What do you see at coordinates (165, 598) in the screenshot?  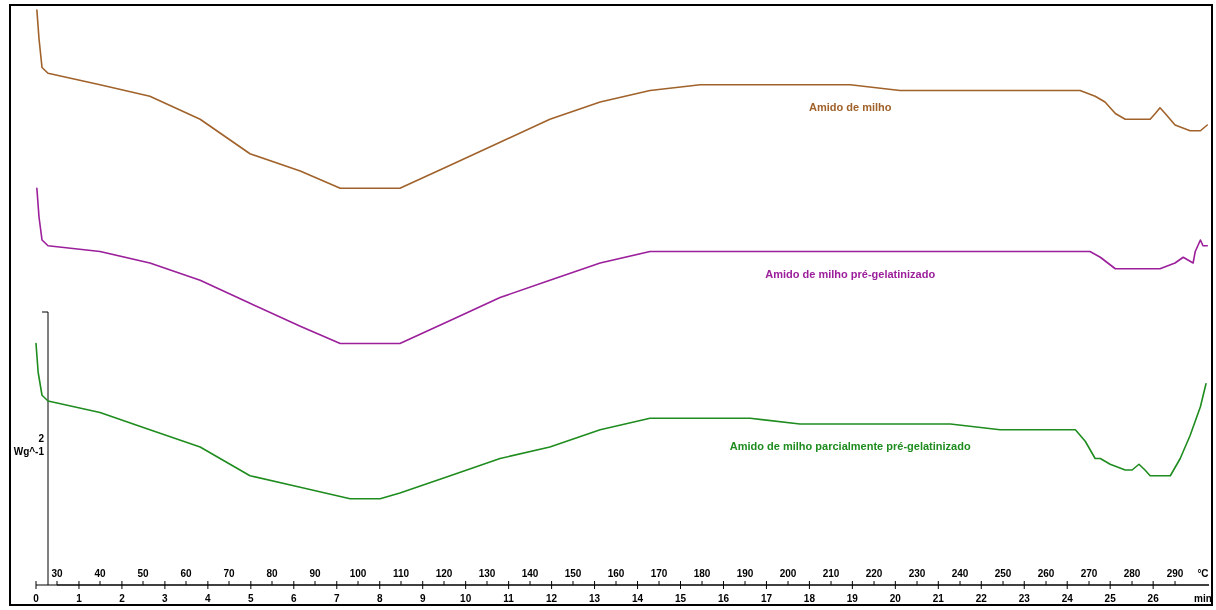 I see `x-tick-label: 3` at bounding box center [165, 598].